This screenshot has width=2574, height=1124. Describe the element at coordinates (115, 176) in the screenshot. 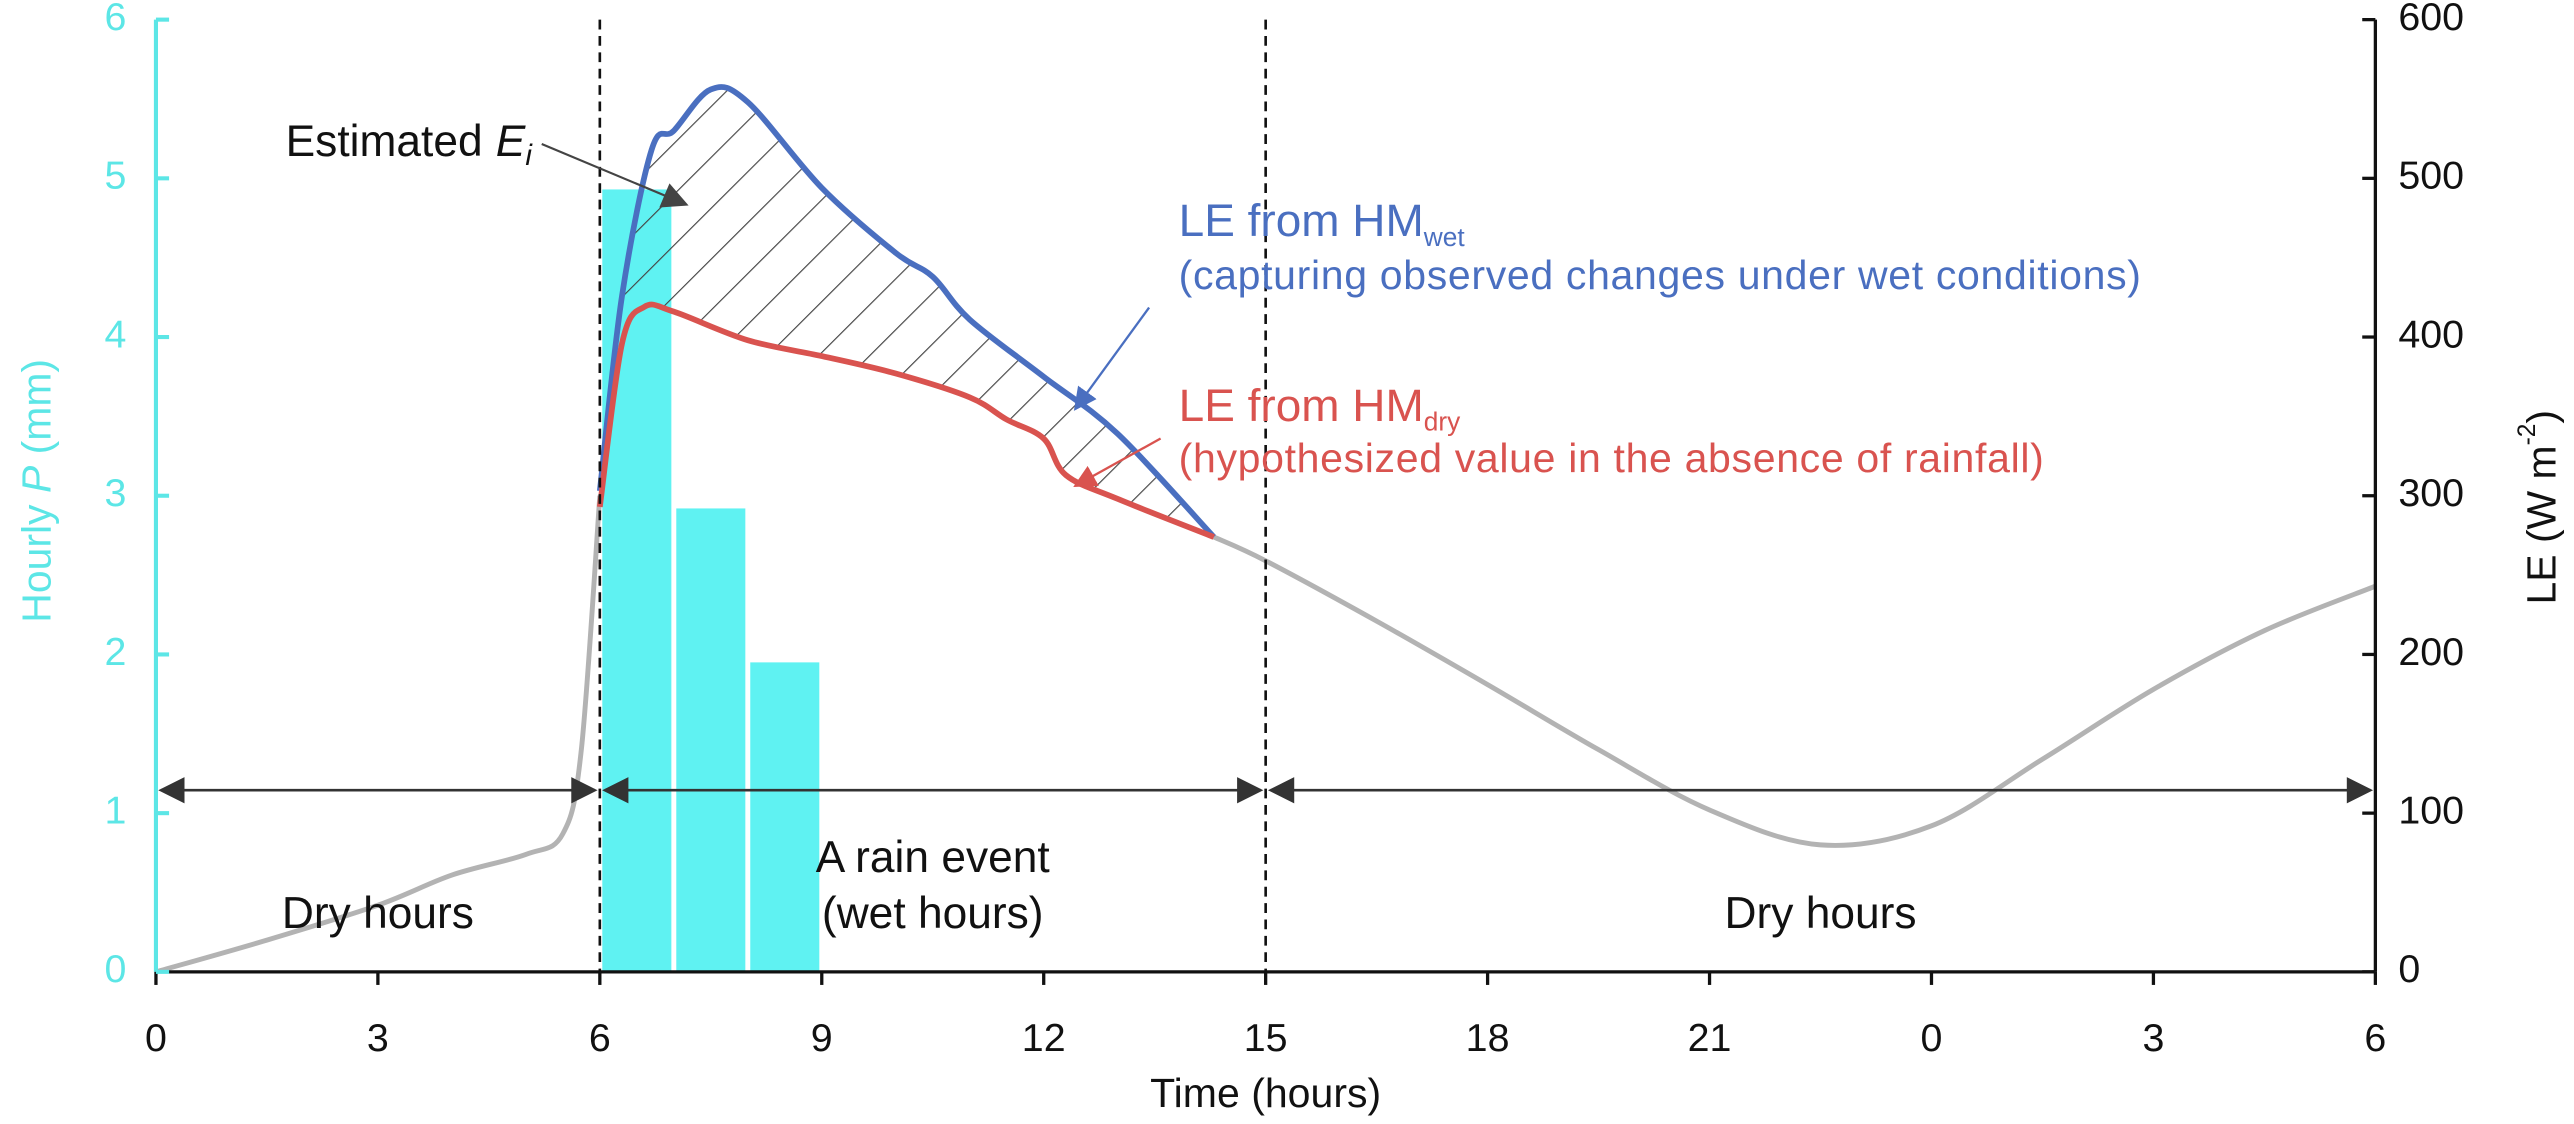

I see `y-tick-label: 5` at that location.